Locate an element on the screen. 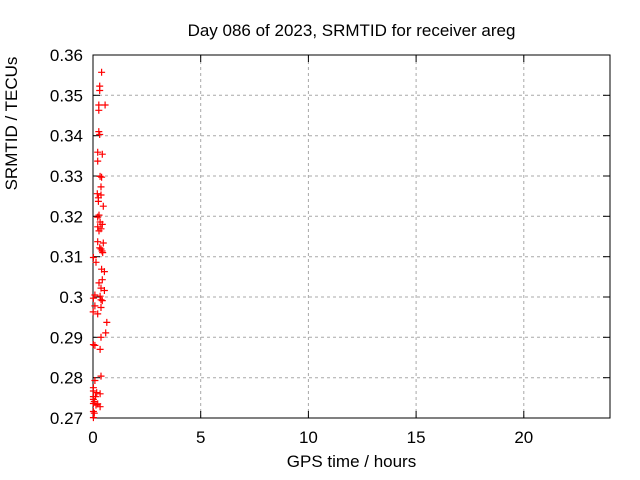 This screenshot has width=640, height=480. x-tick-label: 15 is located at coordinates (416, 437).